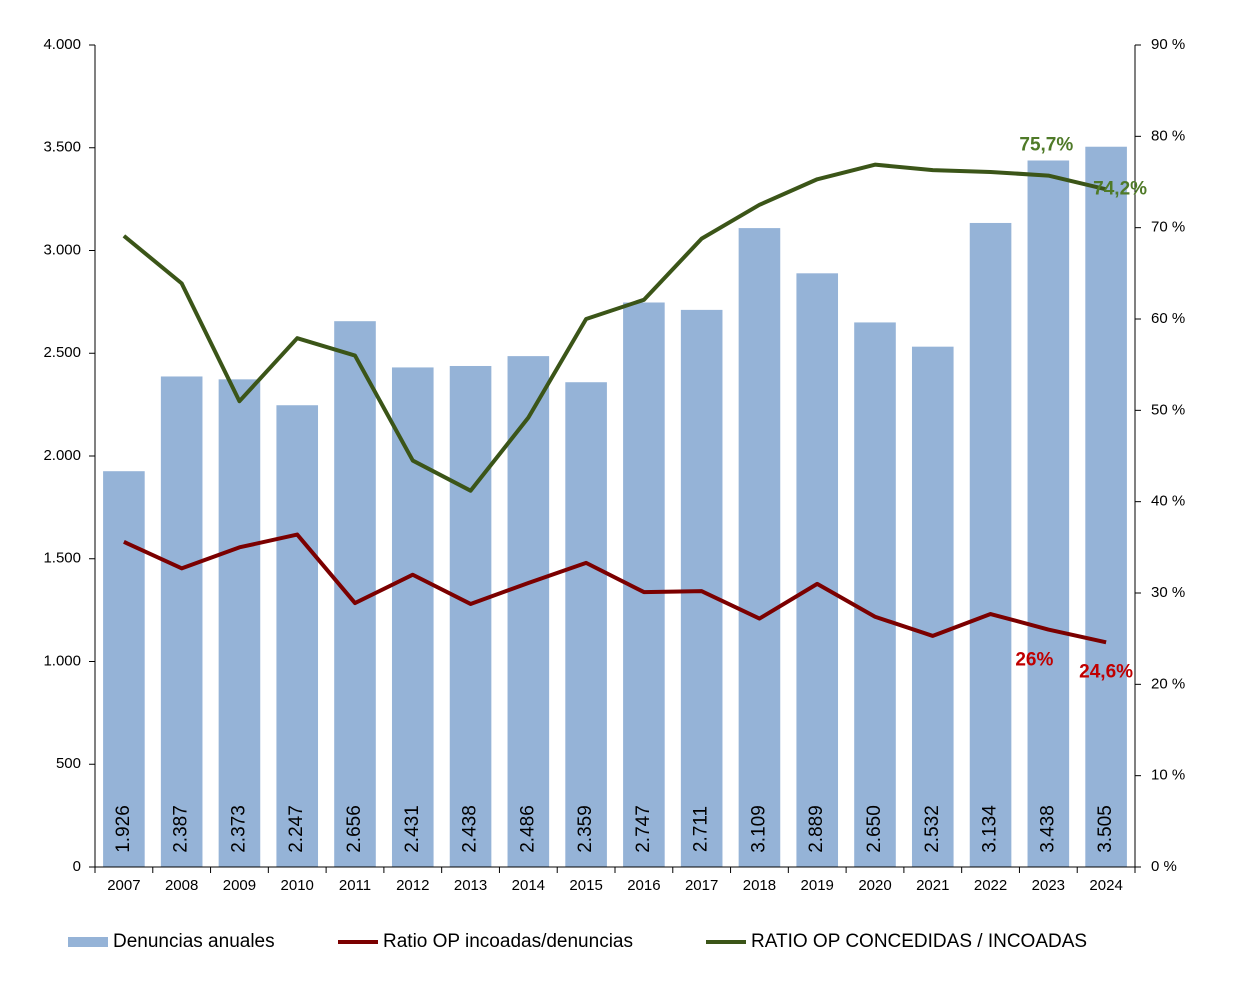 Image resolution: width=1238 pixels, height=1001 pixels. What do you see at coordinates (470, 885) in the screenshot?
I see `x-tick-label: 2013` at bounding box center [470, 885].